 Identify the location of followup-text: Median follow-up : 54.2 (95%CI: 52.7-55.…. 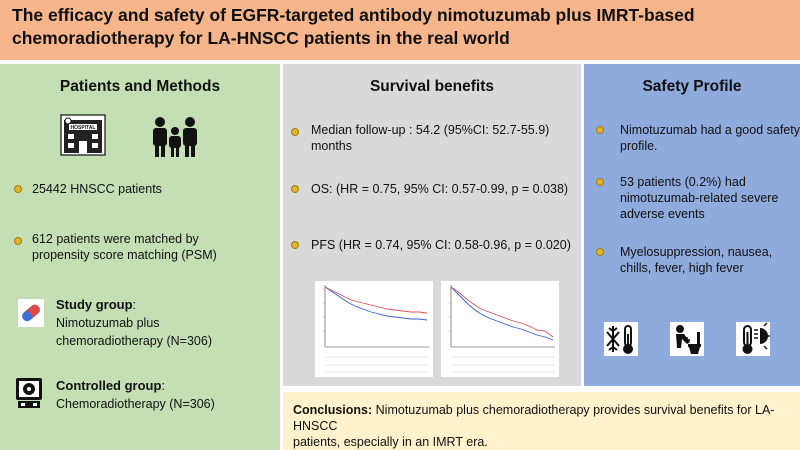
(430, 138).